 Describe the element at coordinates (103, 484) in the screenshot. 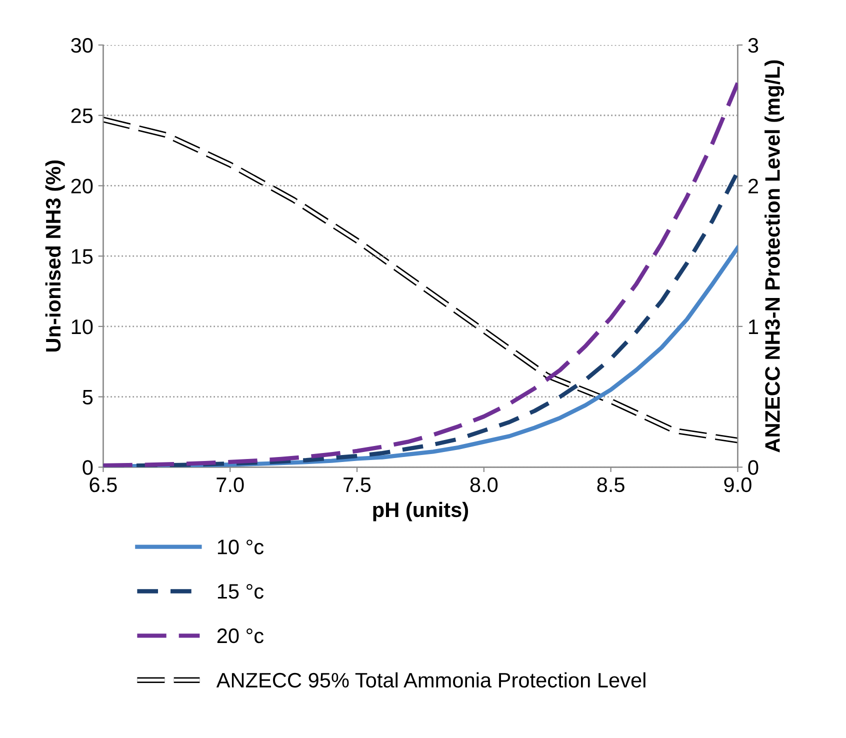

I see `x-tick-label: 6.5` at that location.